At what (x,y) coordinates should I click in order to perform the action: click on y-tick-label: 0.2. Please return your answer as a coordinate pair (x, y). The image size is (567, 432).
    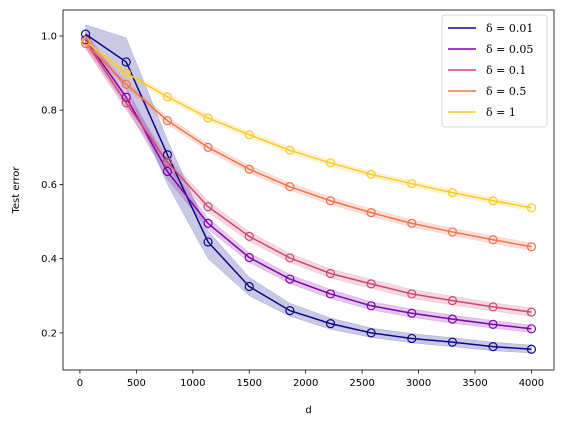
    Looking at the image, I should click on (49, 333).